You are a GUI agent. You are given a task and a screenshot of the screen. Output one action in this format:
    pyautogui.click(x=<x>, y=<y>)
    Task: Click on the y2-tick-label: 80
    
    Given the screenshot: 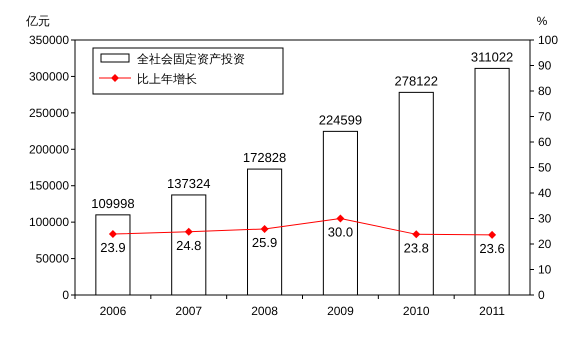 What is the action you would take?
    pyautogui.click(x=545, y=91)
    